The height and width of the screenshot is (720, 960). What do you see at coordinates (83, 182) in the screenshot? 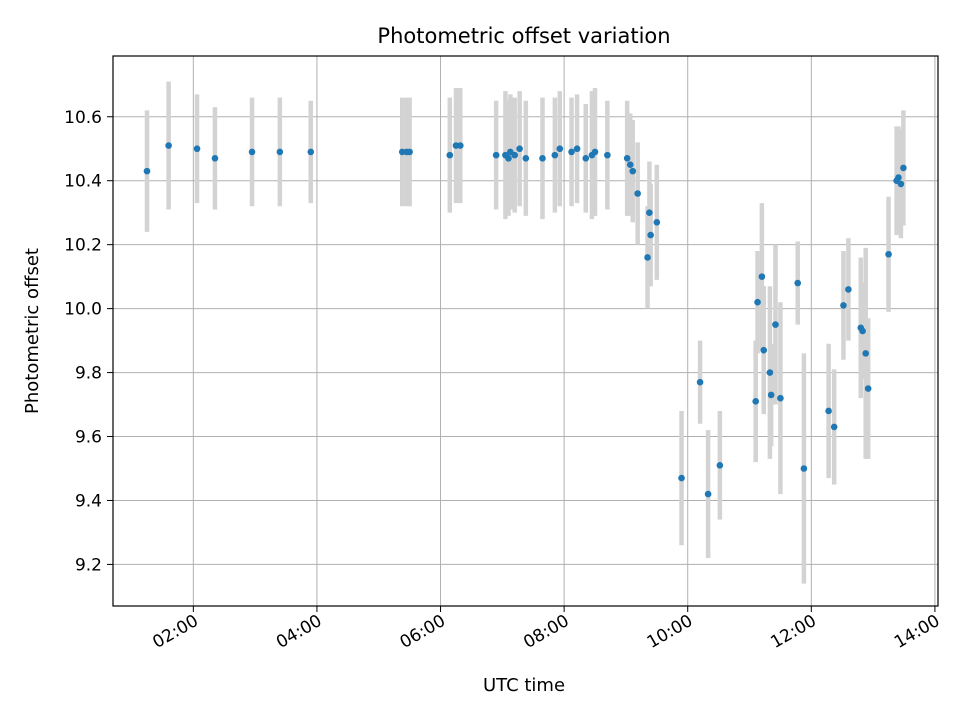
I see `y-tick-label: 10.4` at bounding box center [83, 182].